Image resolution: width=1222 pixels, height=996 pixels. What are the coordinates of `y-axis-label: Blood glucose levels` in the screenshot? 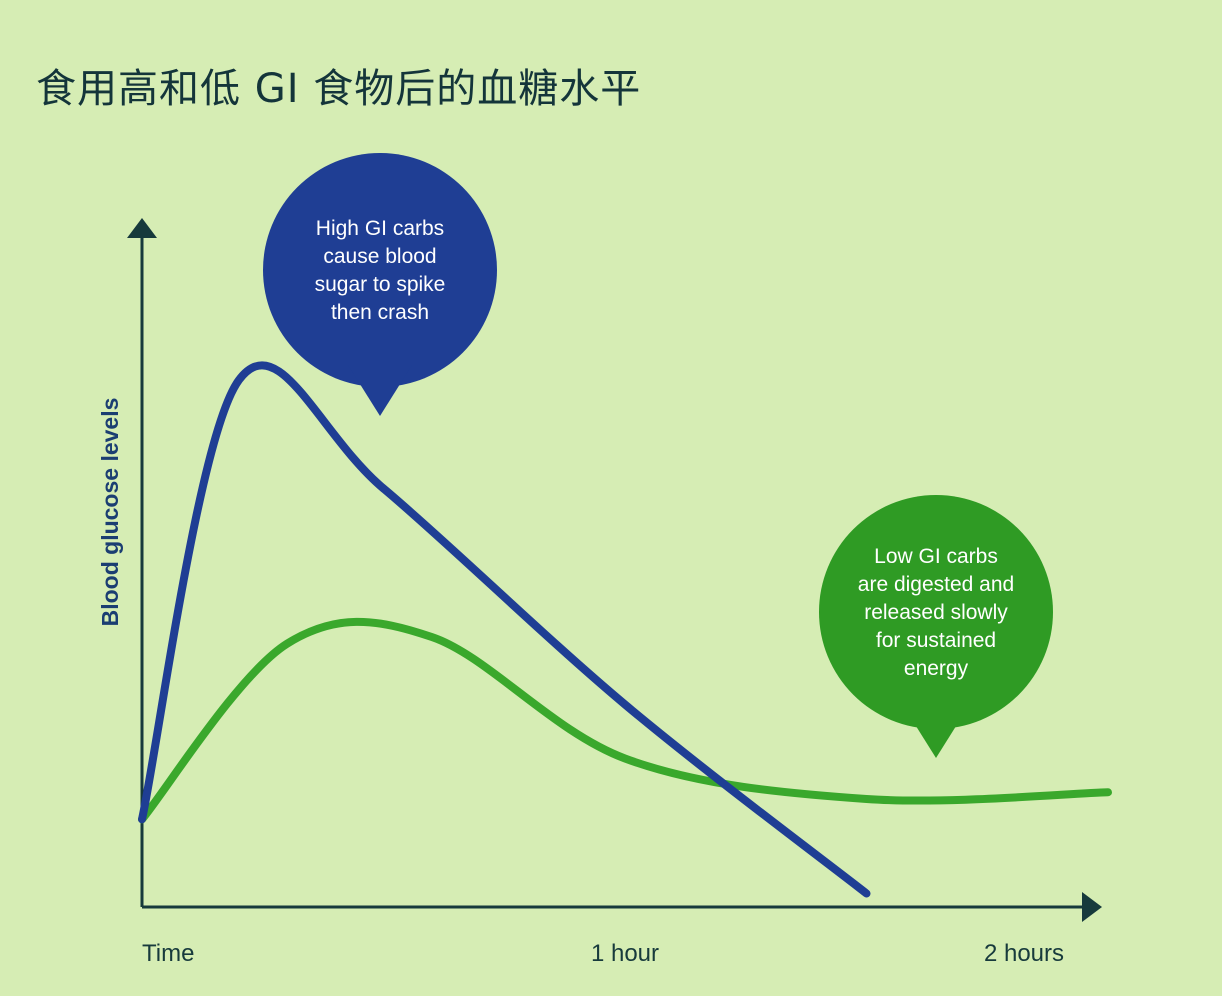 It's located at (110, 512).